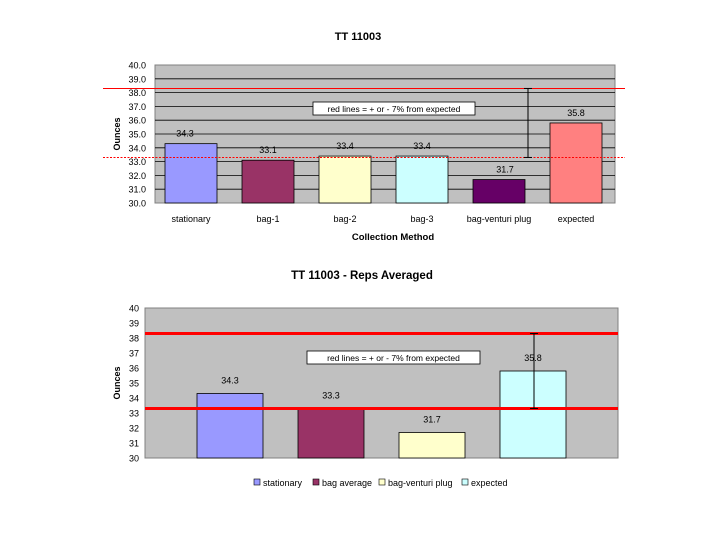  Describe the element at coordinates (347, 483) in the screenshot. I see `legend-label-bag-average: bag average` at that location.